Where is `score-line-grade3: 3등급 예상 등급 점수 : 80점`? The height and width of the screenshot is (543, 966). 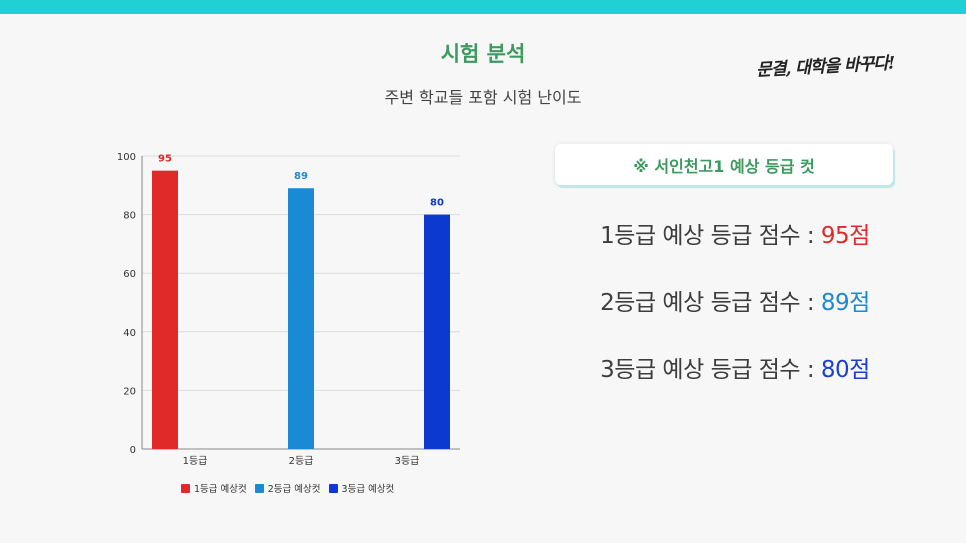
score-line-grade3: 3등급 예상 등급 점수 : 80점 is located at coordinates (735, 367).